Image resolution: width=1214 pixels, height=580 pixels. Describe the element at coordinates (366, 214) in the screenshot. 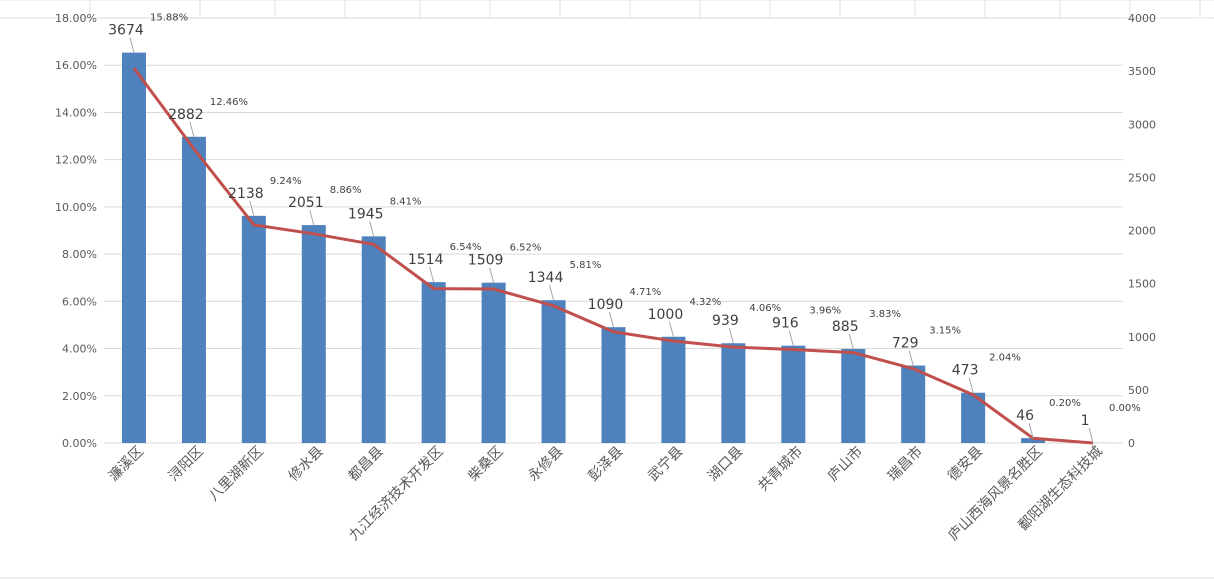

I see `count-data-label: 1945` at that location.